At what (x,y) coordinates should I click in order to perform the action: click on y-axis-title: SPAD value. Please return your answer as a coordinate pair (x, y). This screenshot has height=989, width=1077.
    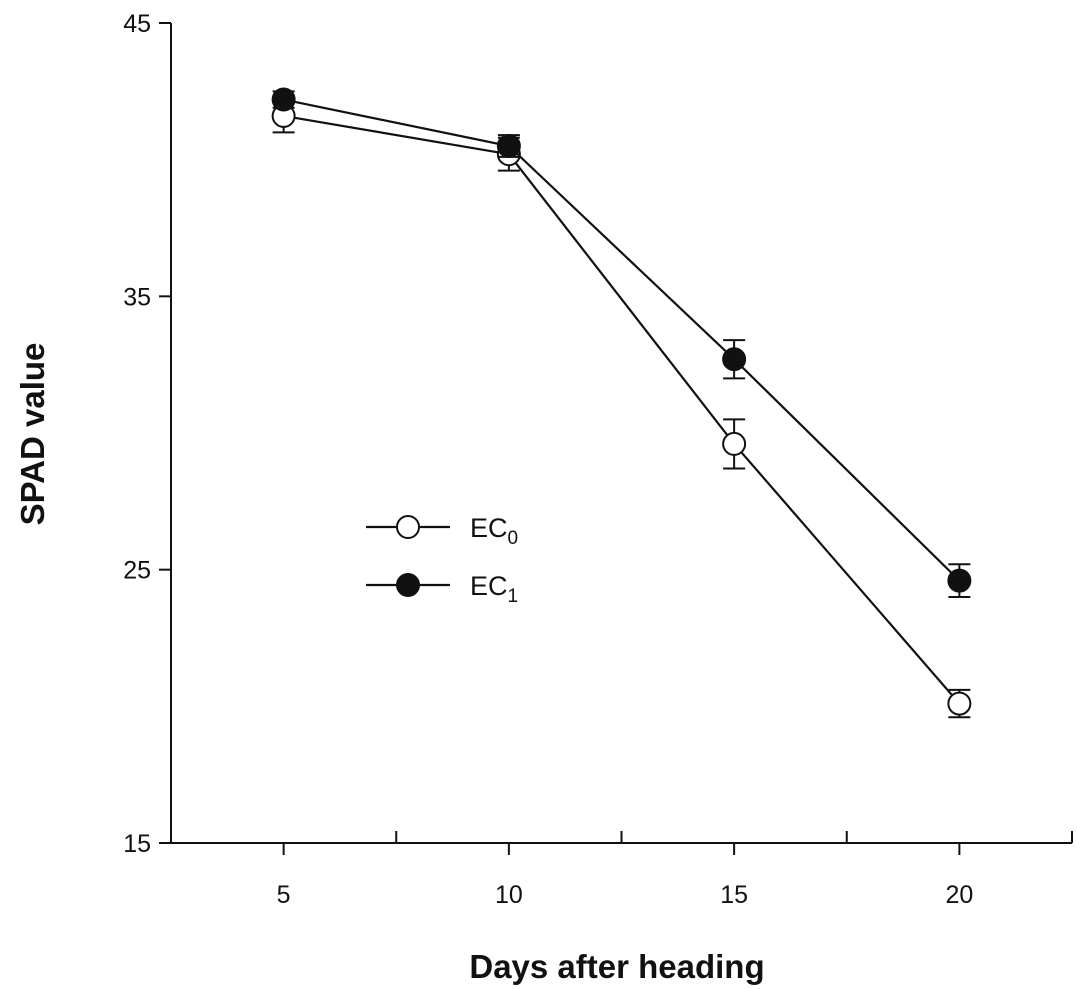
    Looking at the image, I should click on (32, 434).